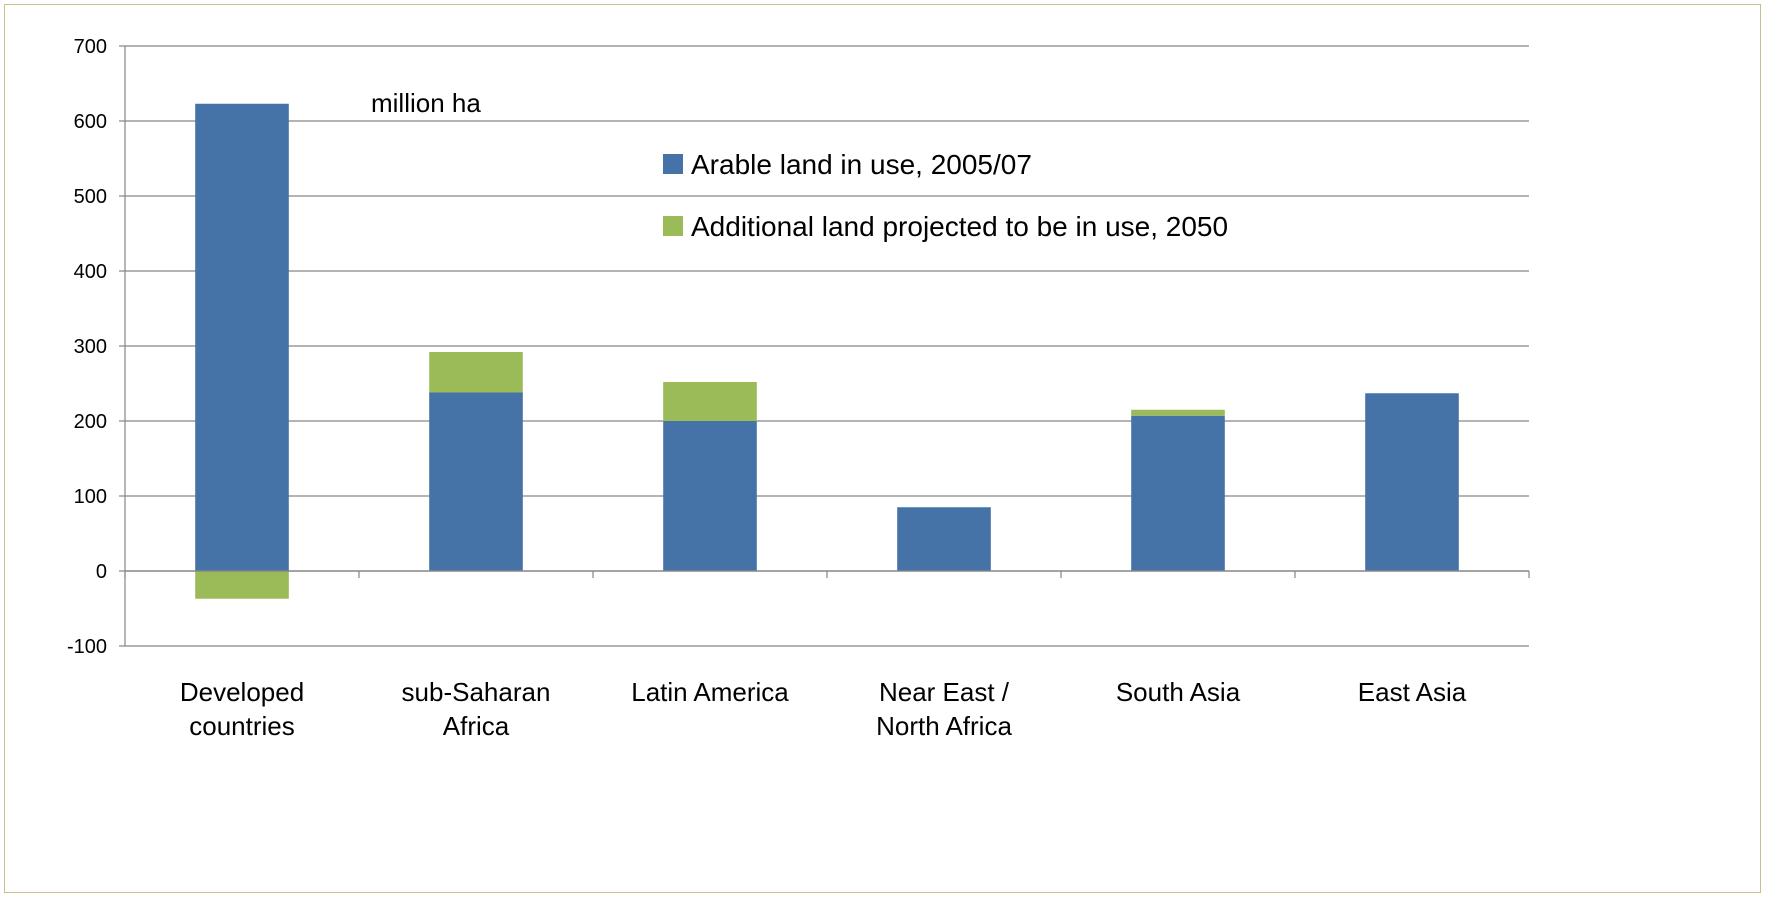 This screenshot has height=901, width=1769. Describe the element at coordinates (861, 164) in the screenshot. I see `legend-label: Arable land in use, 2005/07` at that location.